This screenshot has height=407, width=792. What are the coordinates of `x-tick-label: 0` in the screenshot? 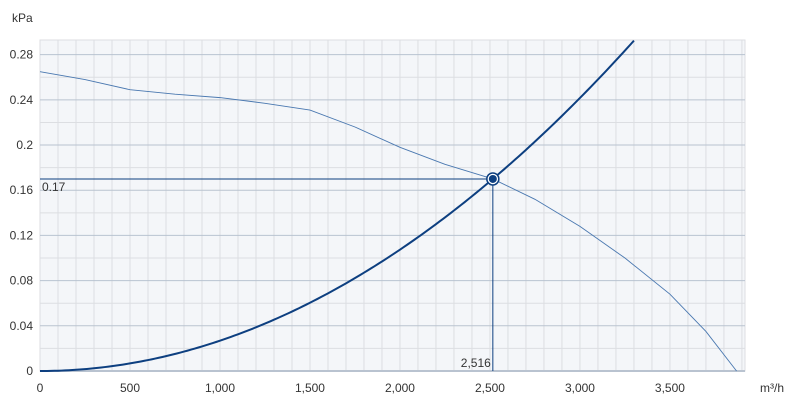 It's located at (40, 388).